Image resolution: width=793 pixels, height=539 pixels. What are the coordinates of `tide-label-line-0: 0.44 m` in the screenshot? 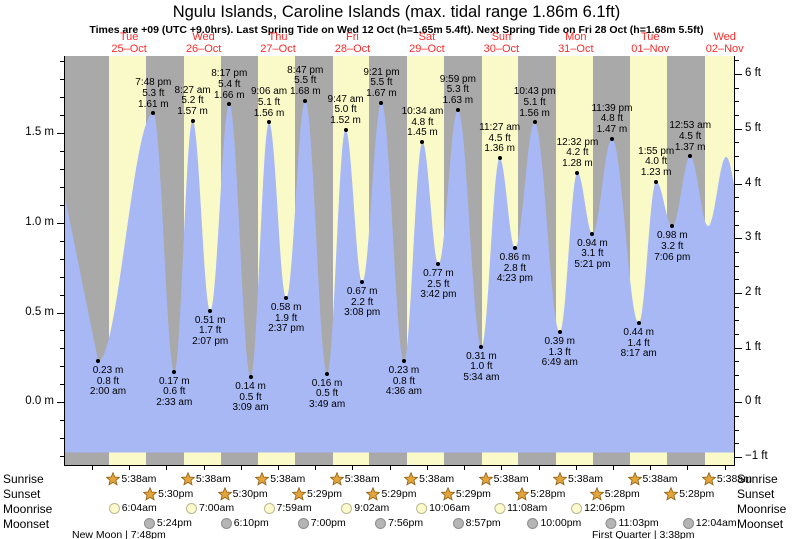 It's located at (638, 333).